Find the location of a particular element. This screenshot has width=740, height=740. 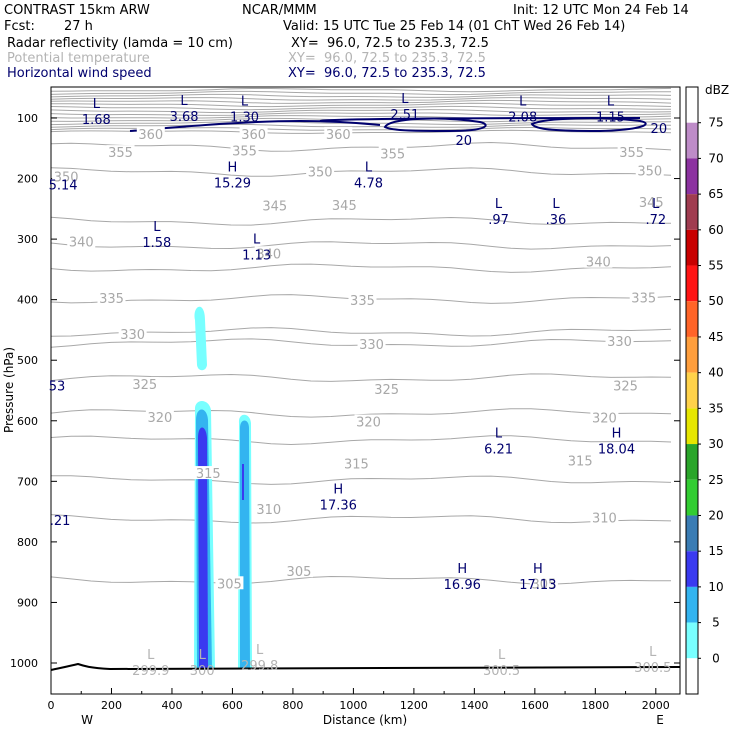

theta-label: 350 is located at coordinates (649, 171).